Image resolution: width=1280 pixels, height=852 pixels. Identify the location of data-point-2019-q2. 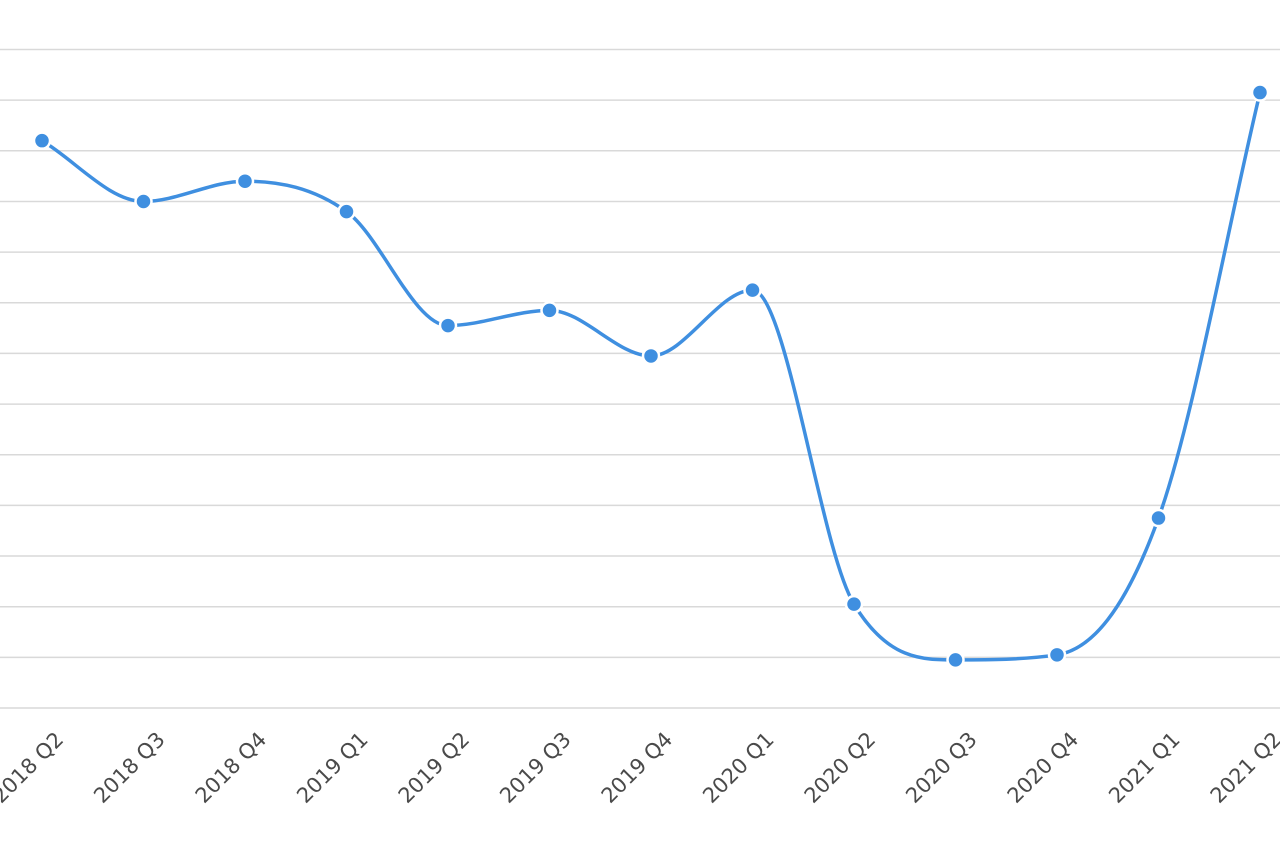
(448, 325).